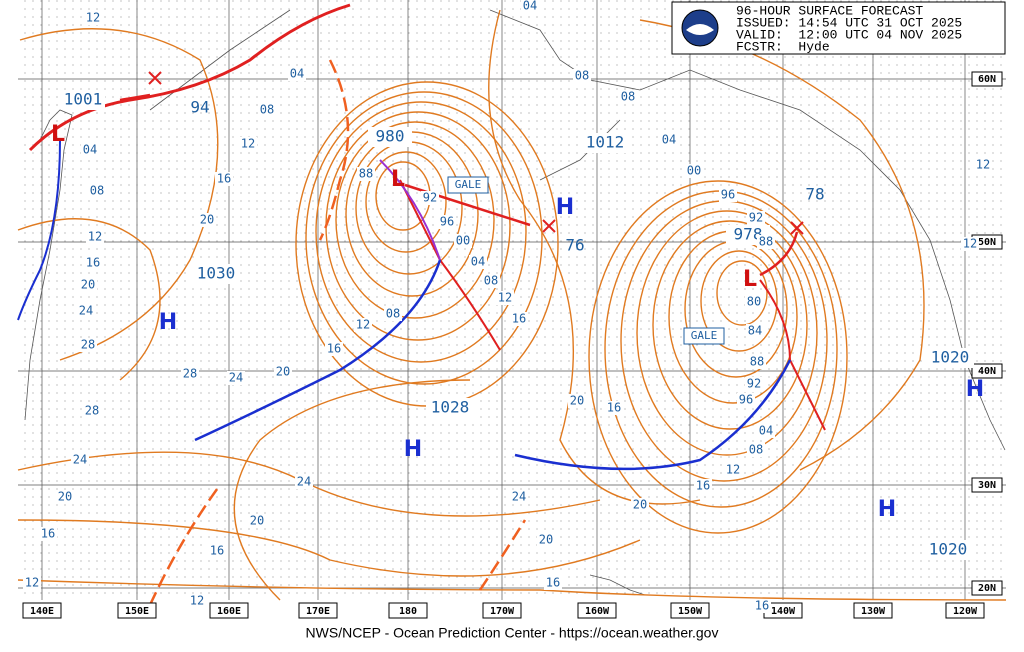 Image resolution: width=1024 pixels, height=652 pixels. I want to click on center-pressure: 78, so click(814, 194).